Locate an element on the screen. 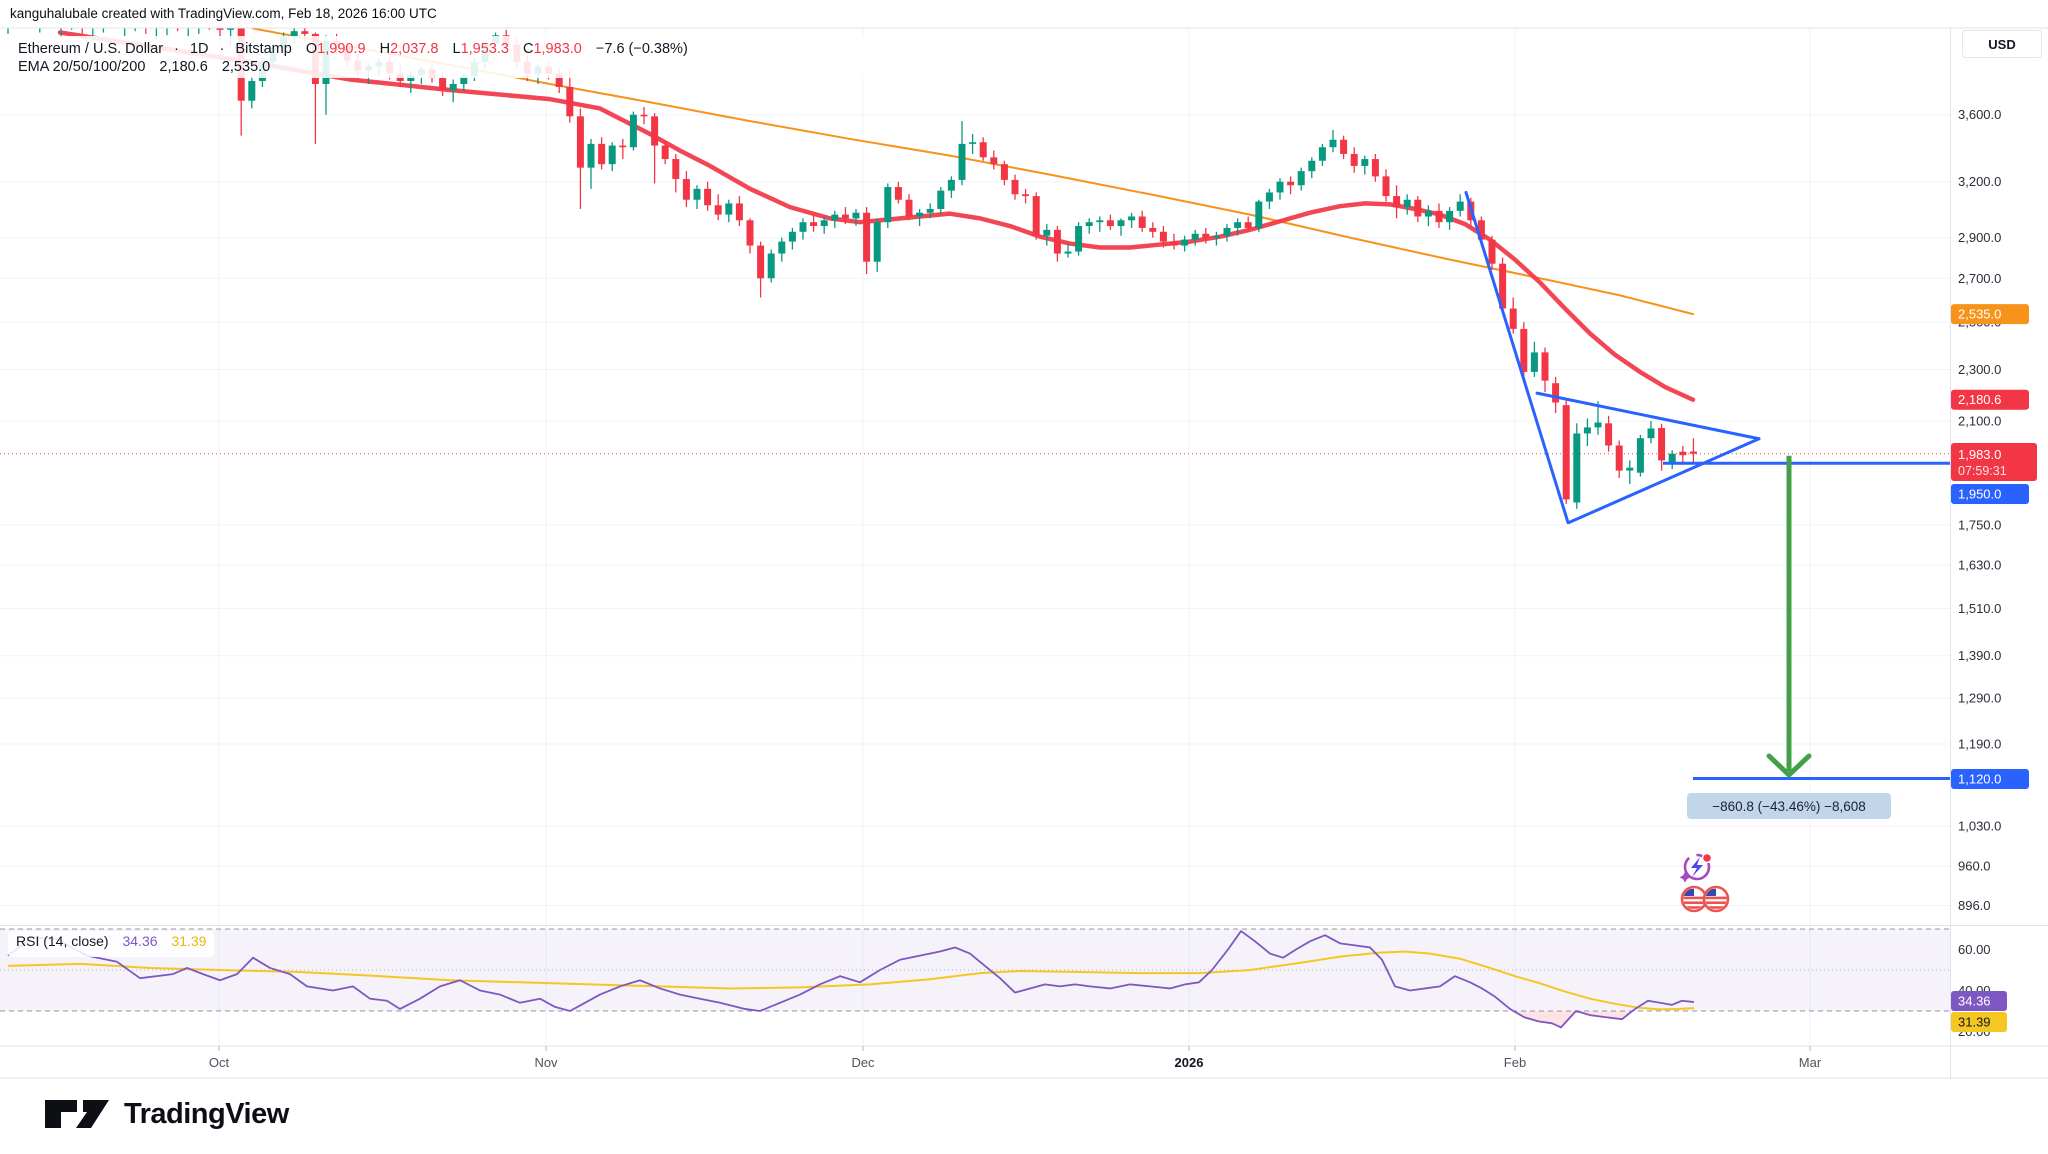 This screenshot has height=1154, width=2048. ema-slow-value: 2,535.0 is located at coordinates (246, 67).